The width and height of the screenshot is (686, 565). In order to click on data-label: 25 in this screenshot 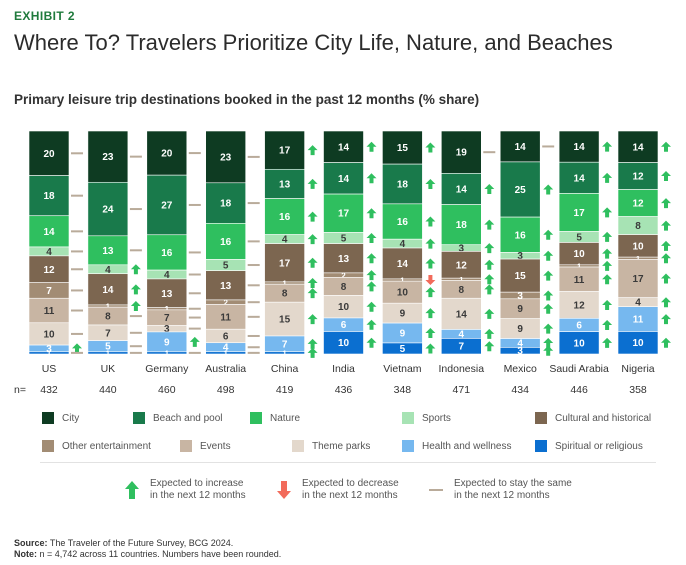, I will do `click(521, 190)`.